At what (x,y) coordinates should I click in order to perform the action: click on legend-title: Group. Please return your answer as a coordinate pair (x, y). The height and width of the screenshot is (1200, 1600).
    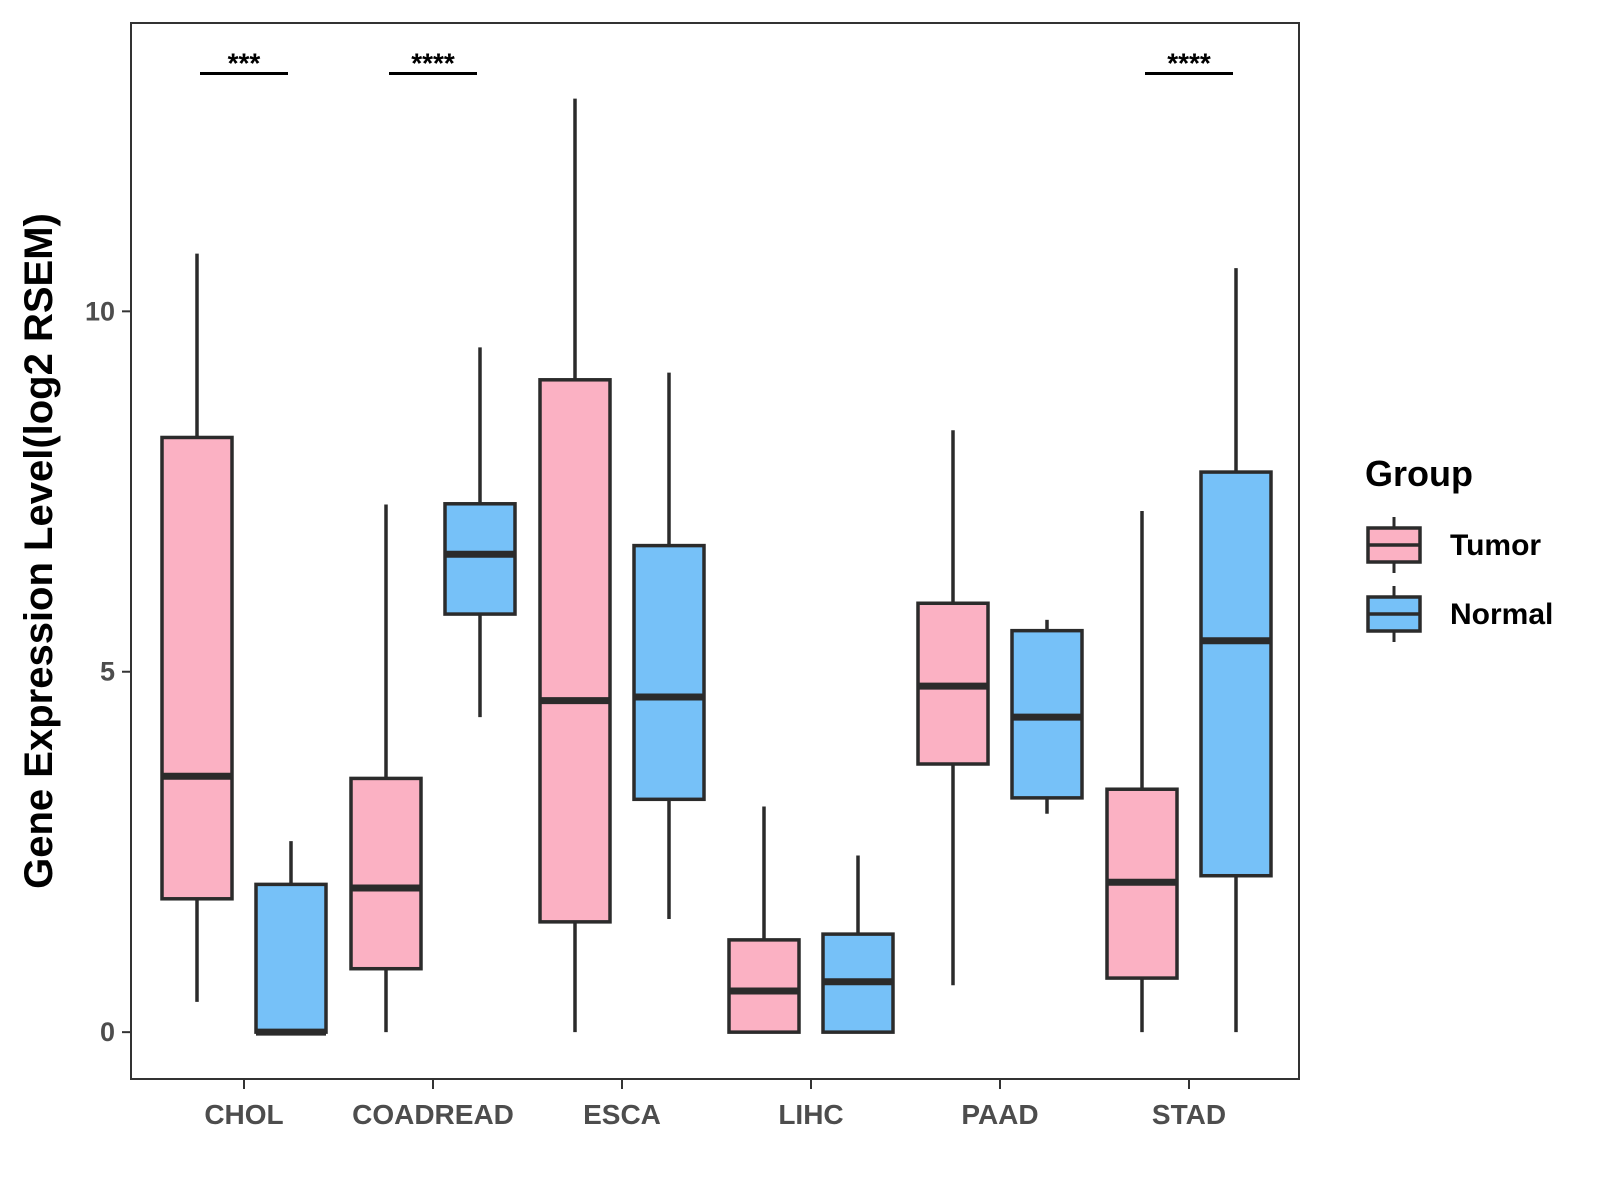
    Looking at the image, I should click on (1419, 473).